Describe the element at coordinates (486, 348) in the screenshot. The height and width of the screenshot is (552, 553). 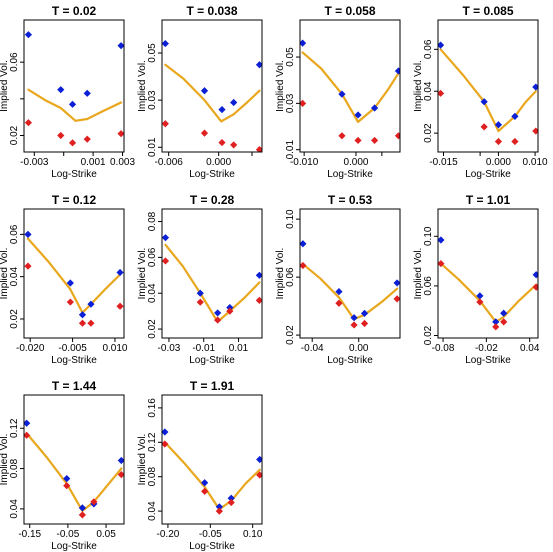
I see `x-tick-label: -0.02` at that location.